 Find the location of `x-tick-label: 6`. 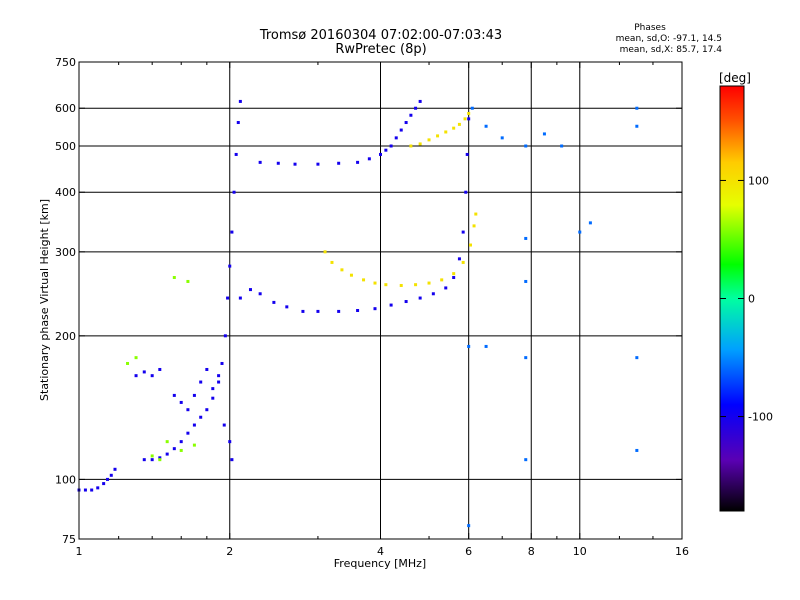

x-tick-label: 6 is located at coordinates (468, 551).